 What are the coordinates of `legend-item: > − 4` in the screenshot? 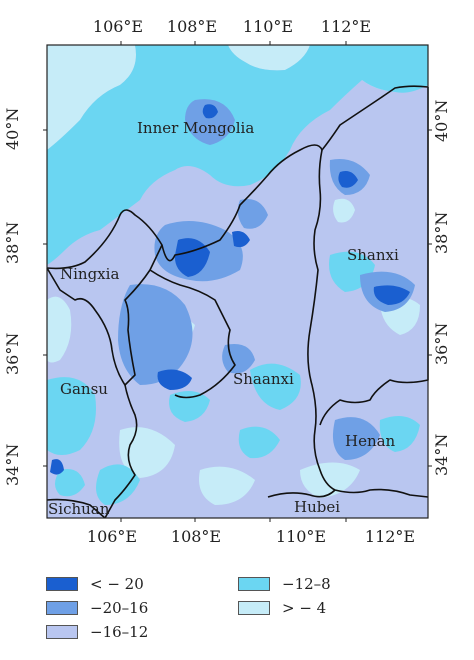 It's located at (282, 608).